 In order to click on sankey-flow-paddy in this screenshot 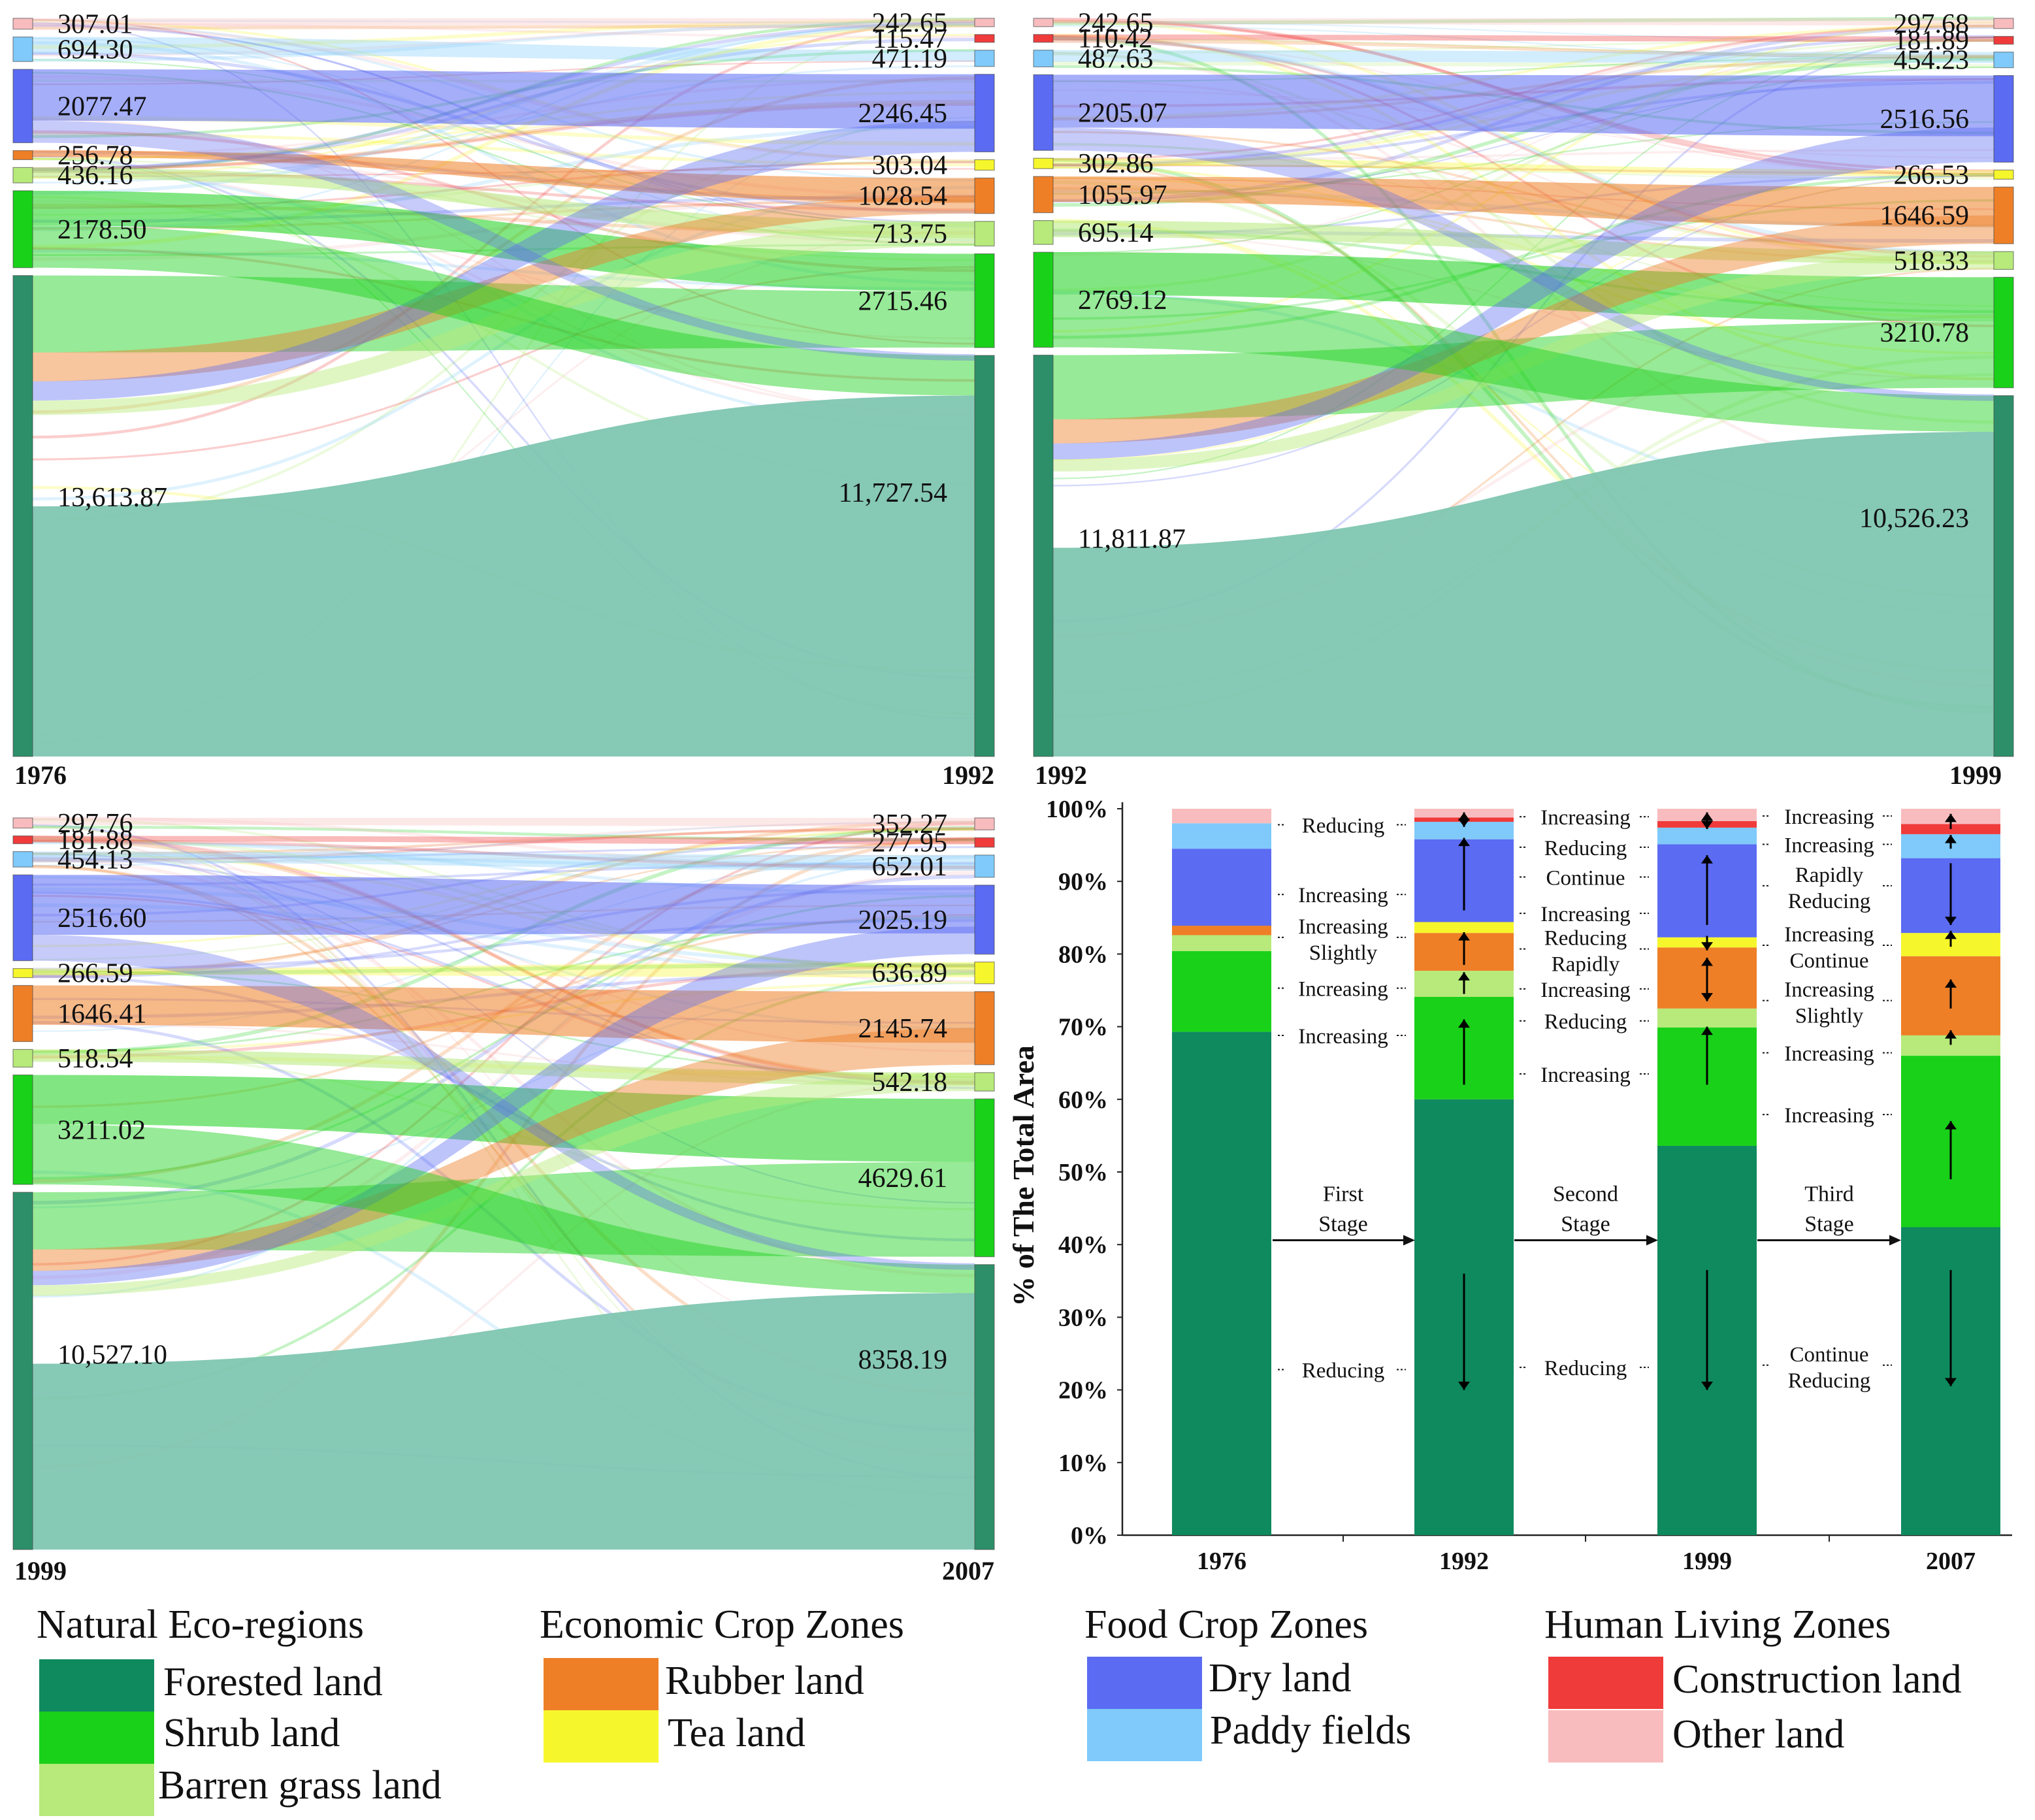, I will do `click(1523, 56)`.